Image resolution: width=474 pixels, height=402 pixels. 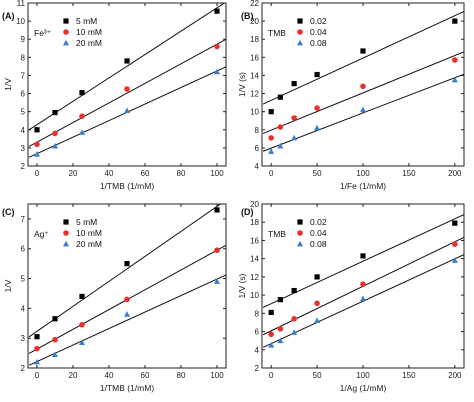 I want to click on y-axis-label: 1/V (s), so click(x=242, y=84).